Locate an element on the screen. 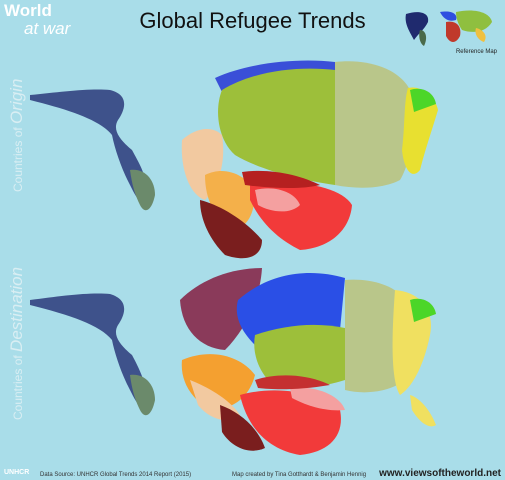 Image resolution: width=505 pixels, height=480 pixels. unhcr-logo: UNHCR is located at coordinates (17, 472).